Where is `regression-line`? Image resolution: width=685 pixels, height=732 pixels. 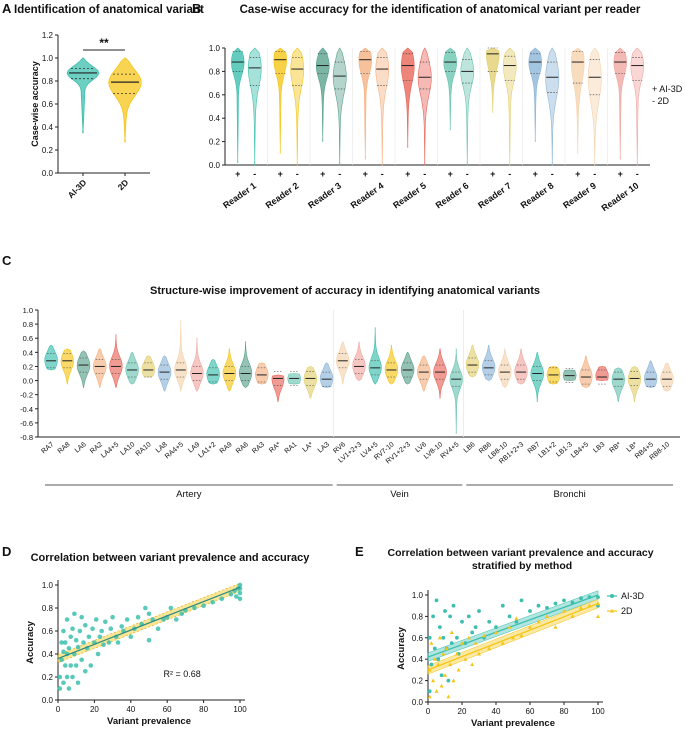
regression-line is located at coordinates (513, 626).